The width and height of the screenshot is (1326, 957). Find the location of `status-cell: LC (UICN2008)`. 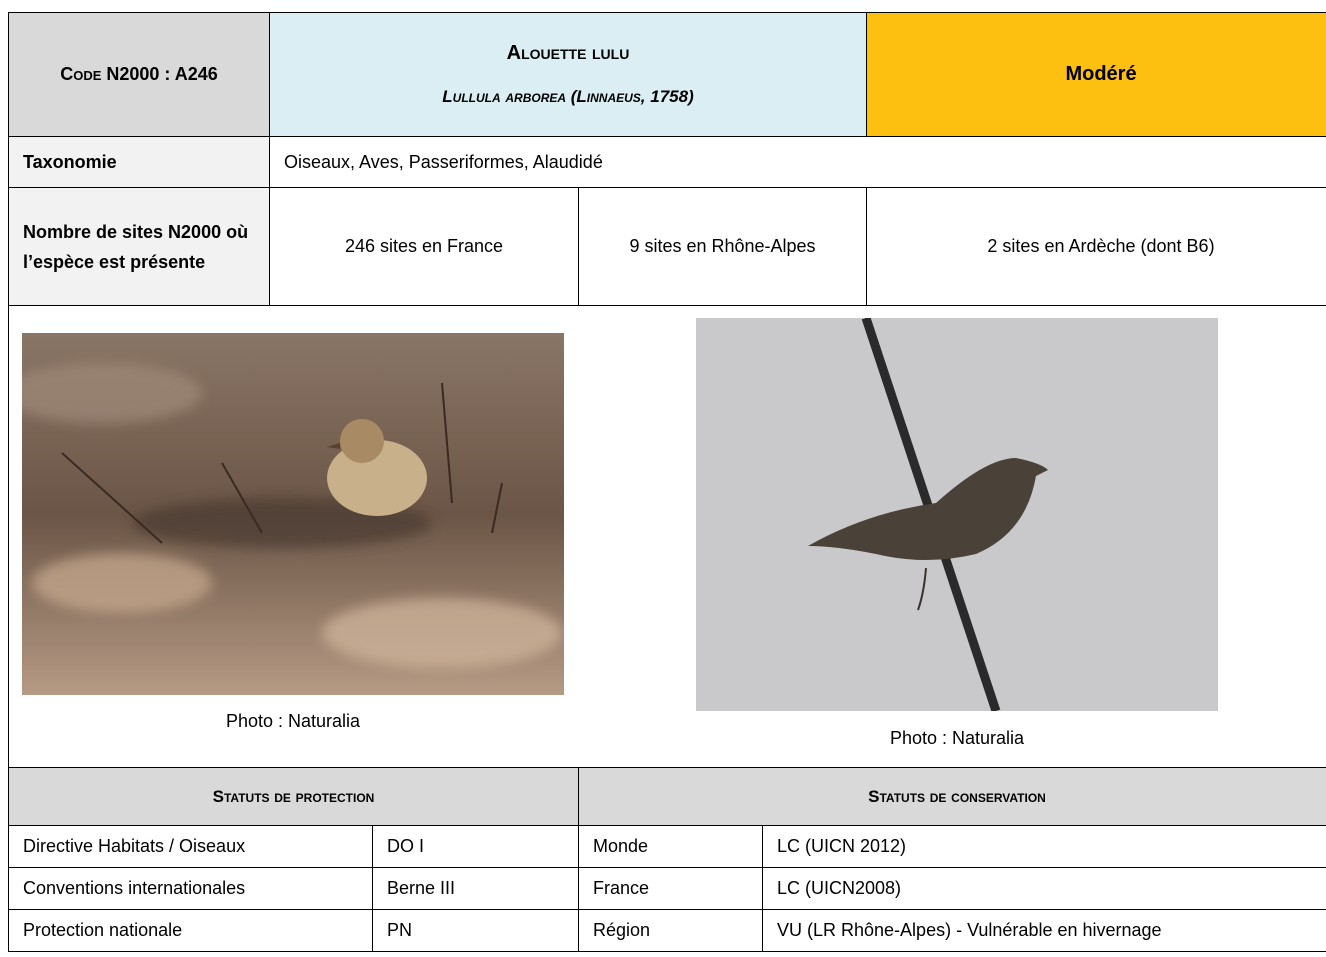

status-cell: LC (UICN2008) is located at coordinates (1044, 888).